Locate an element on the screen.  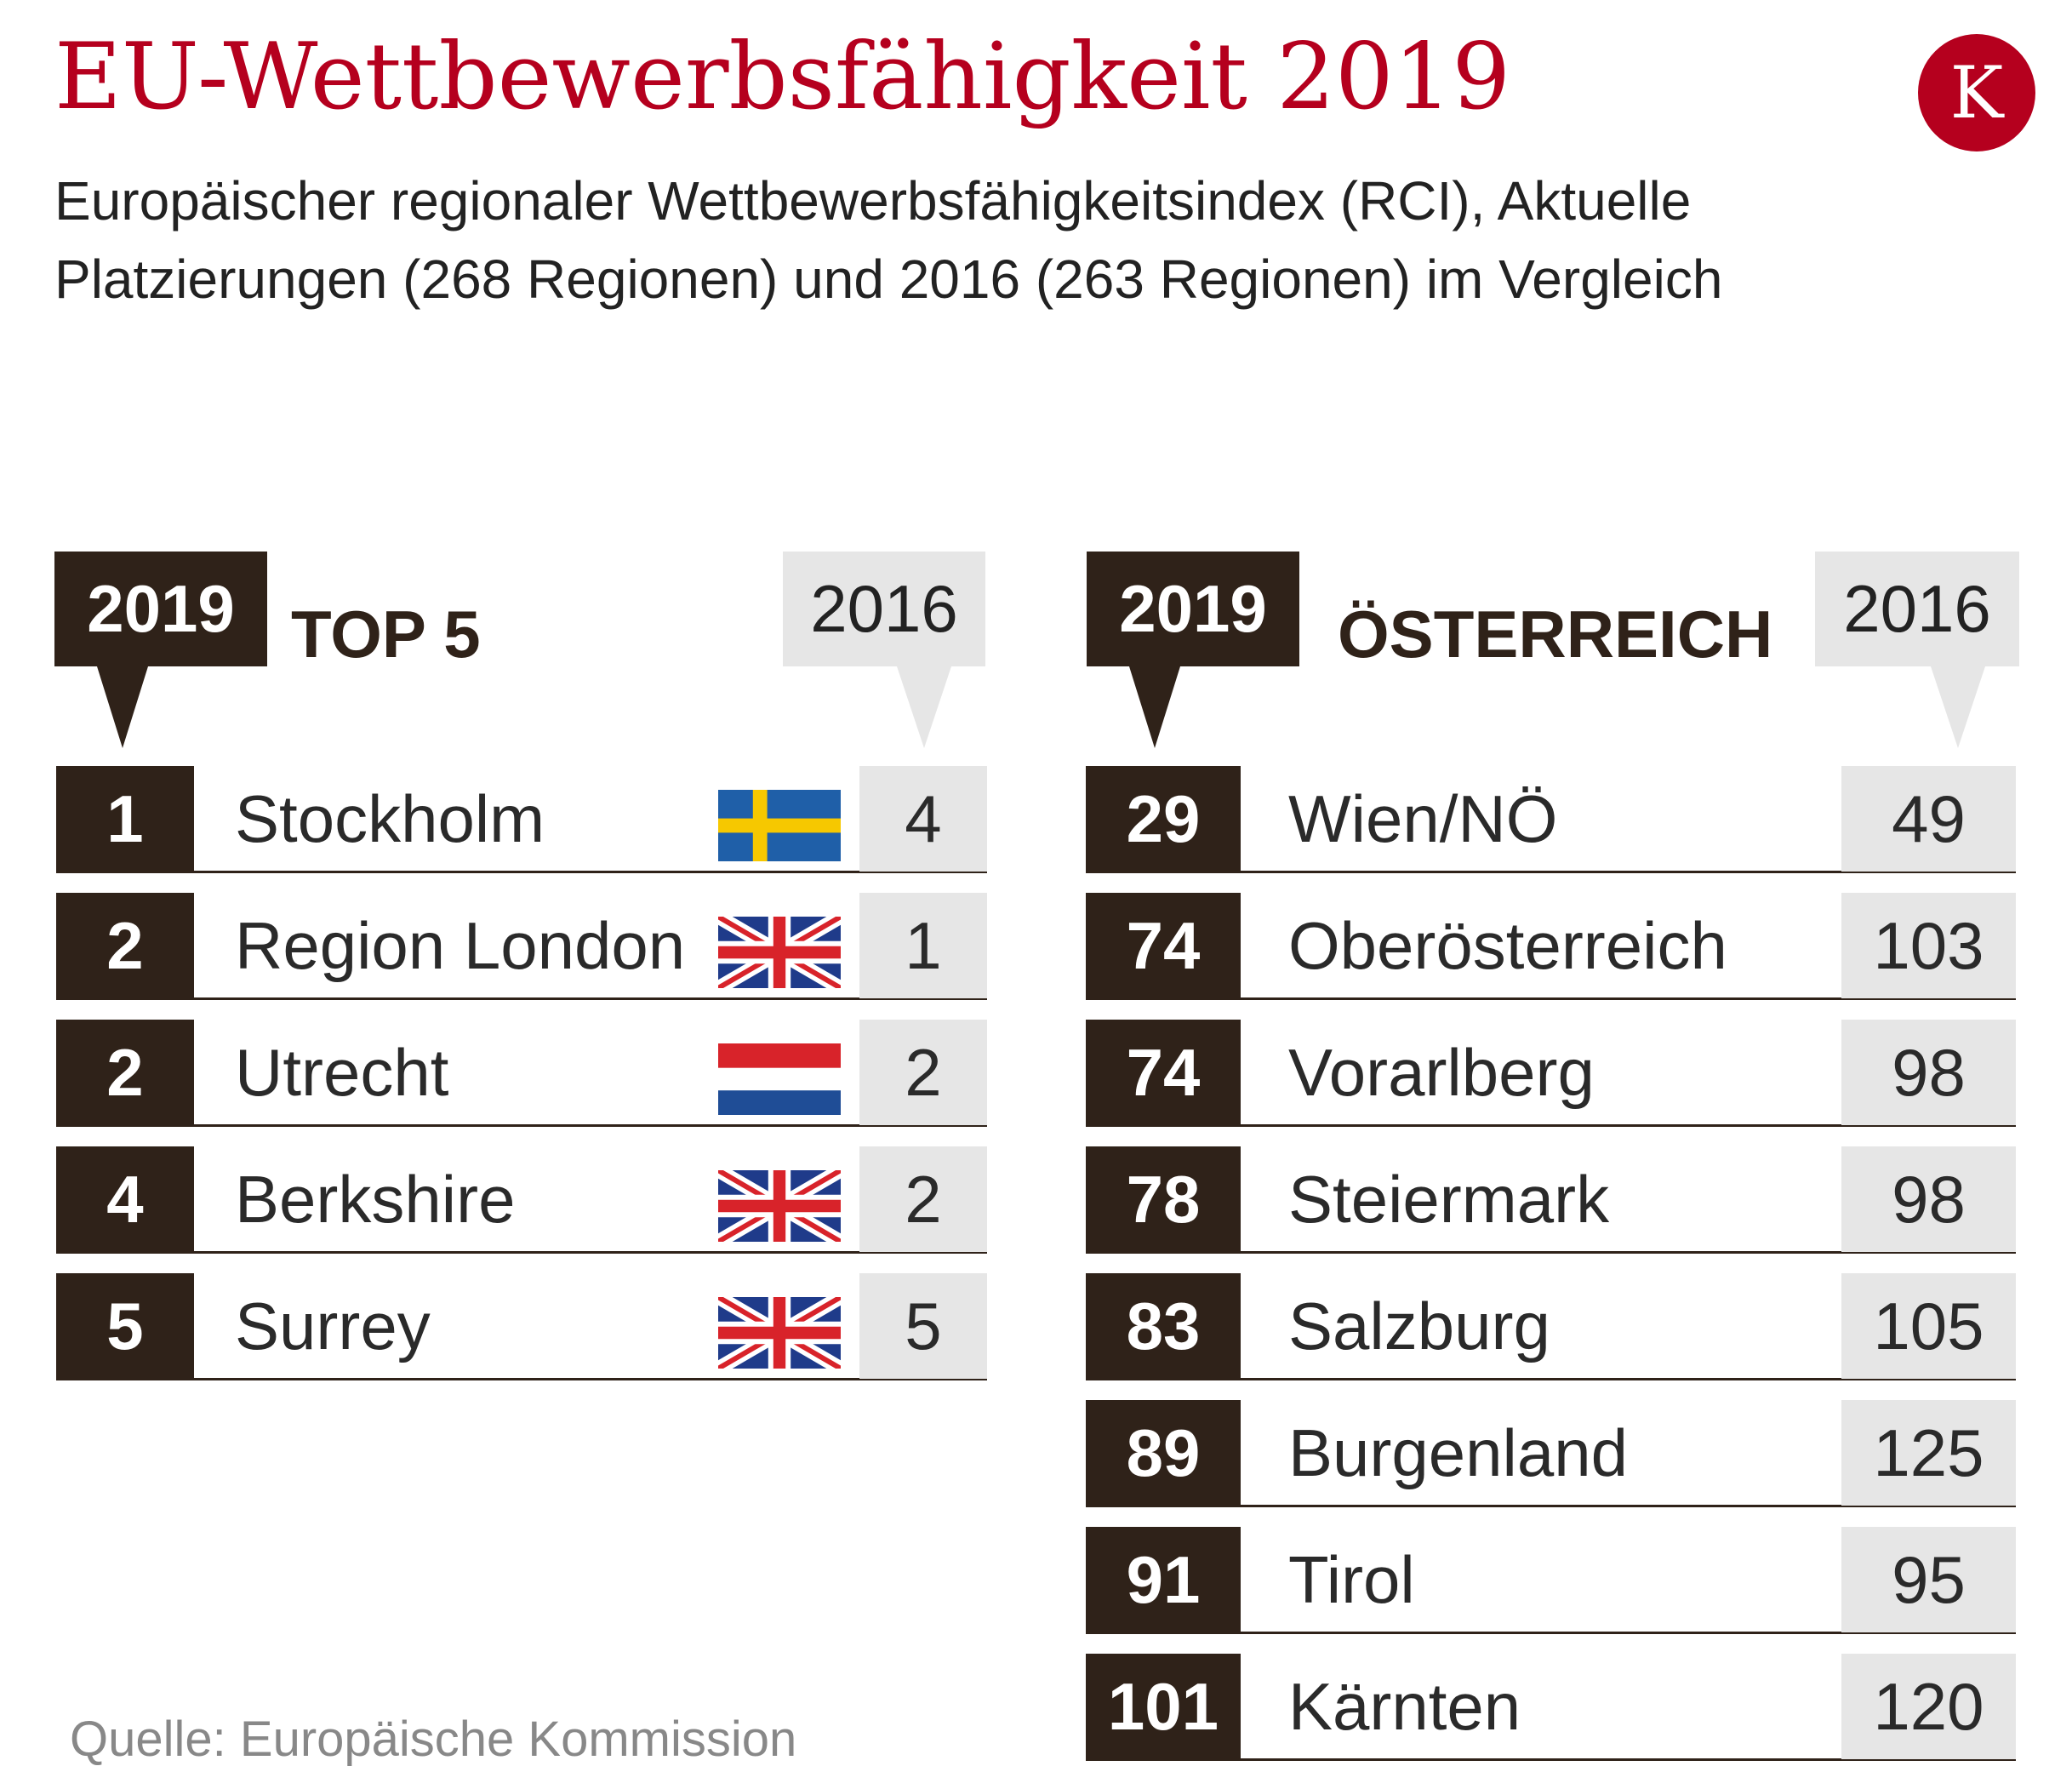
rank-2019: 5 is located at coordinates (125, 1326).